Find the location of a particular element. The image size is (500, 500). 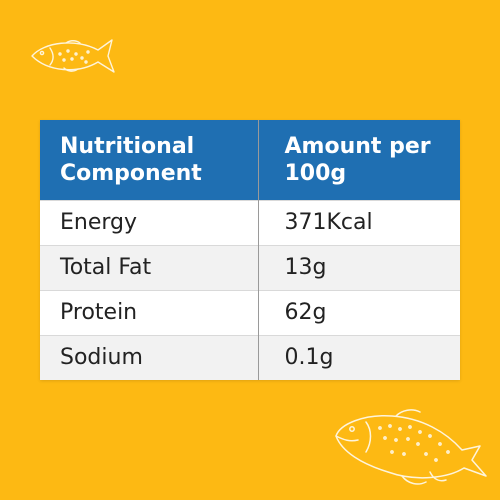

component-cell: Protein is located at coordinates (149, 312).